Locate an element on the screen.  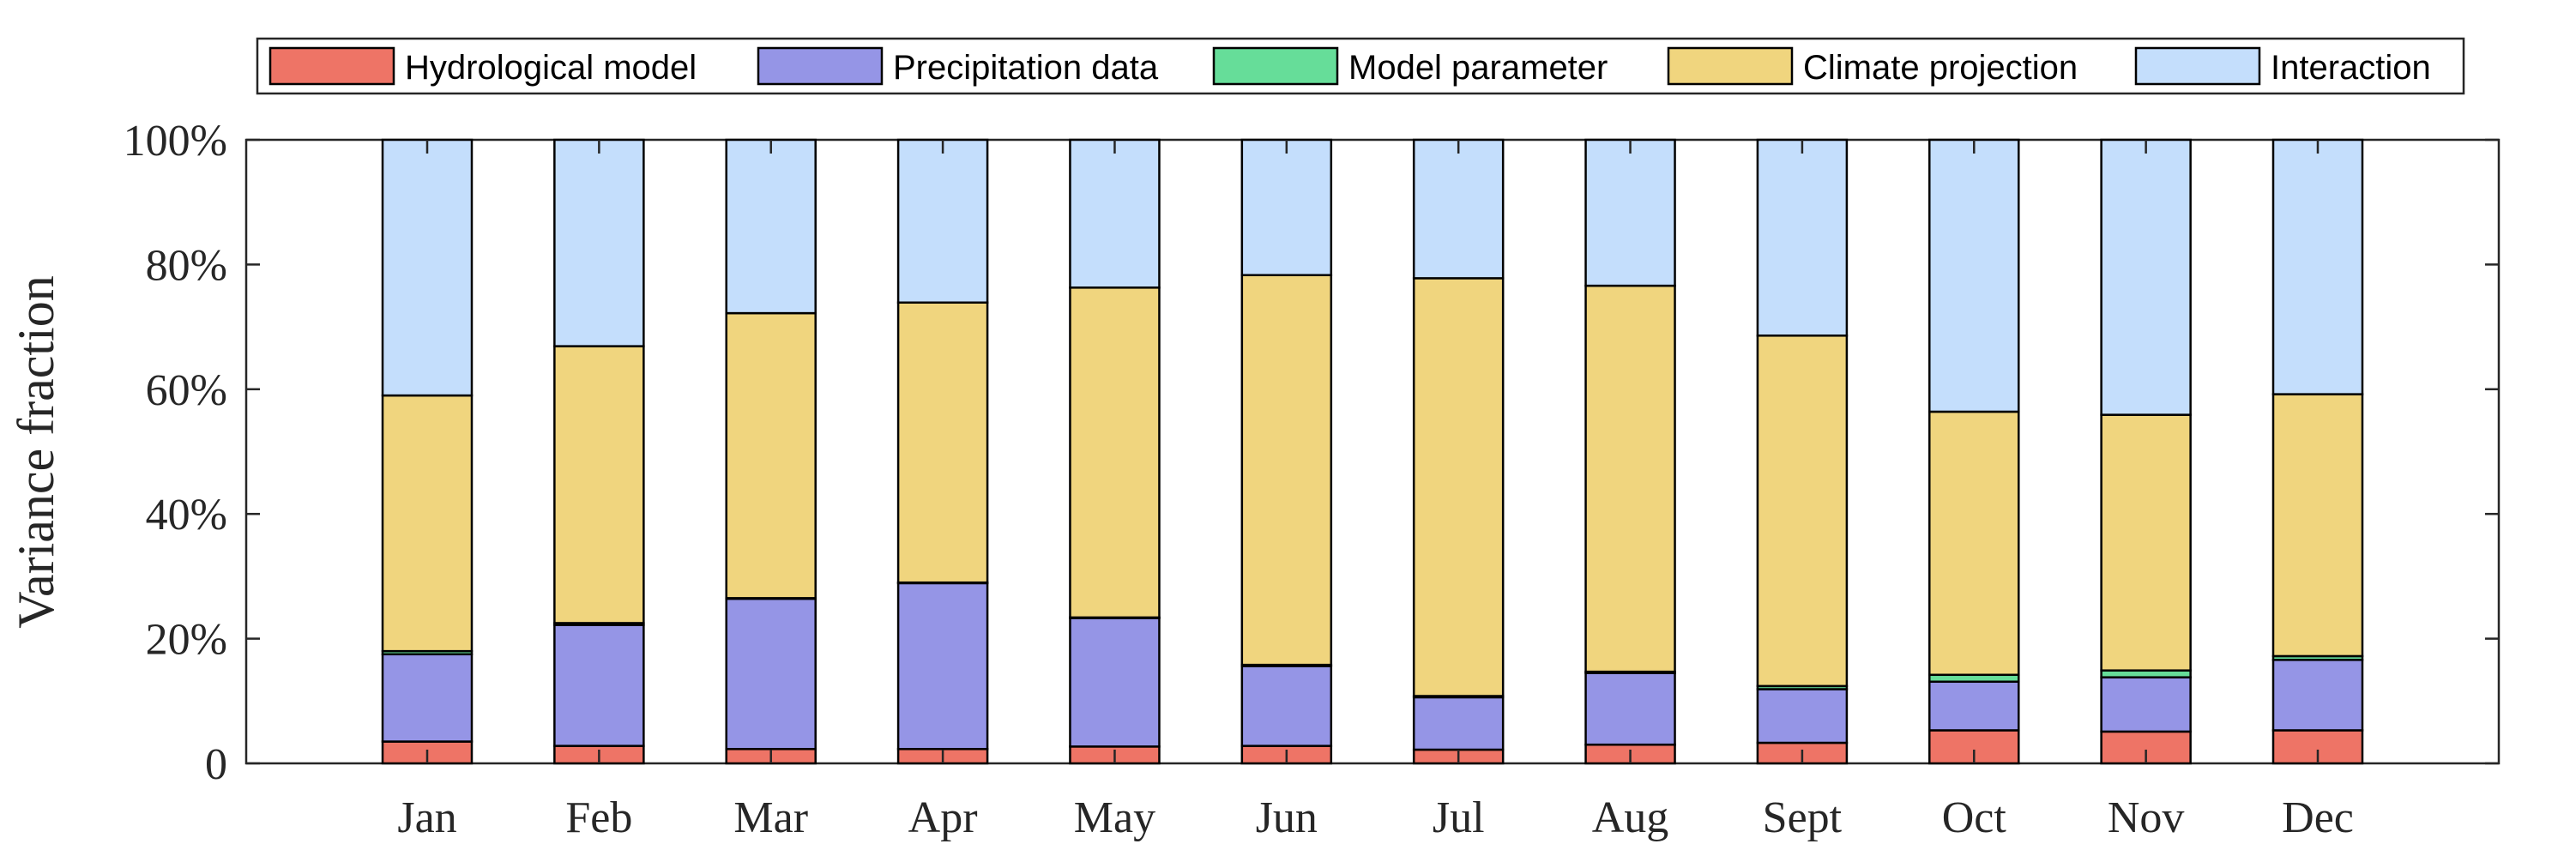
bar-precipitation-data-jun is located at coordinates (1286, 706).